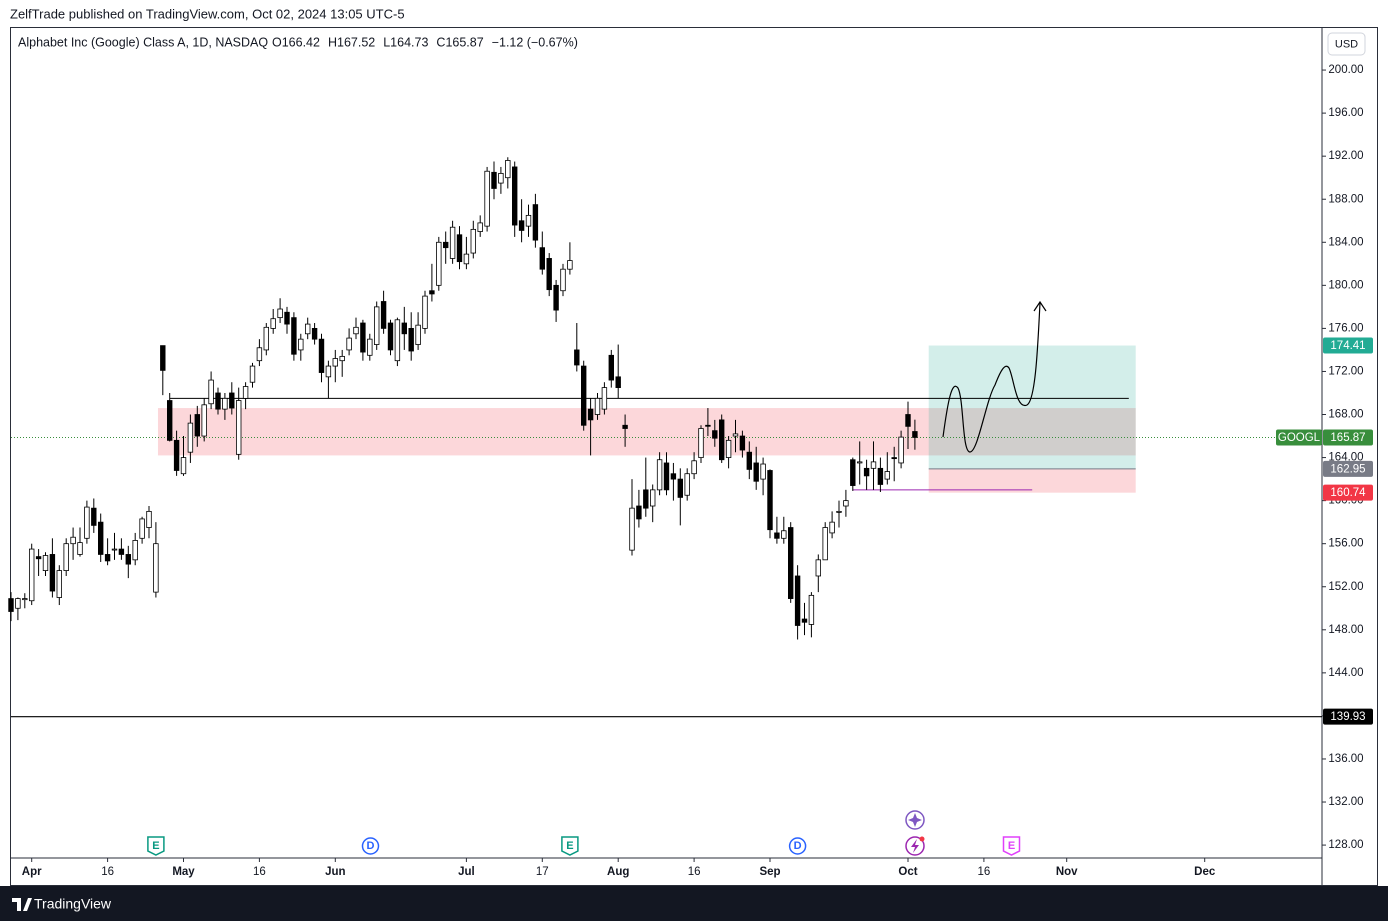 This screenshot has width=1388, height=921. Describe the element at coordinates (1345, 845) in the screenshot. I see `y-tick-label: 128.00` at that location.